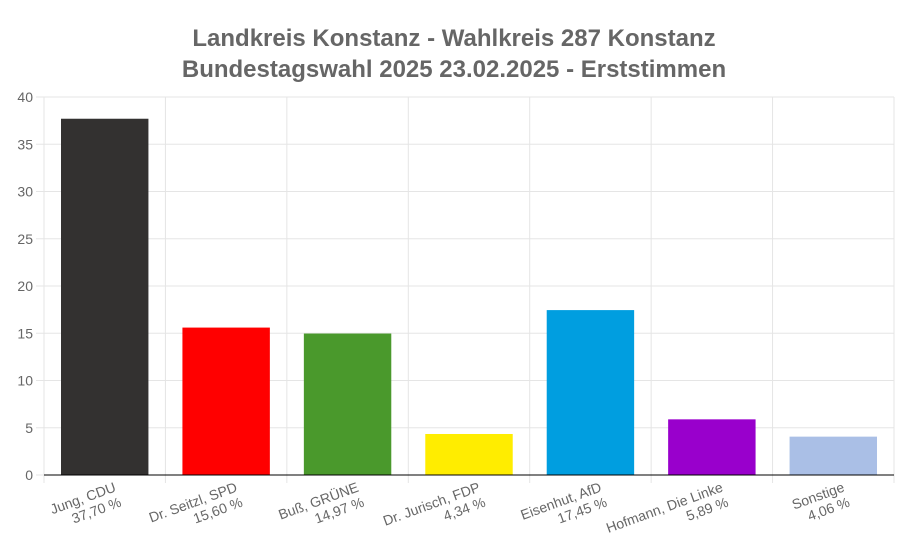 Image resolution: width=909 pixels, height=554 pixels. I want to click on x-category-label: Dr. Seitzl, SPD15,60 %, so click(196, 510).